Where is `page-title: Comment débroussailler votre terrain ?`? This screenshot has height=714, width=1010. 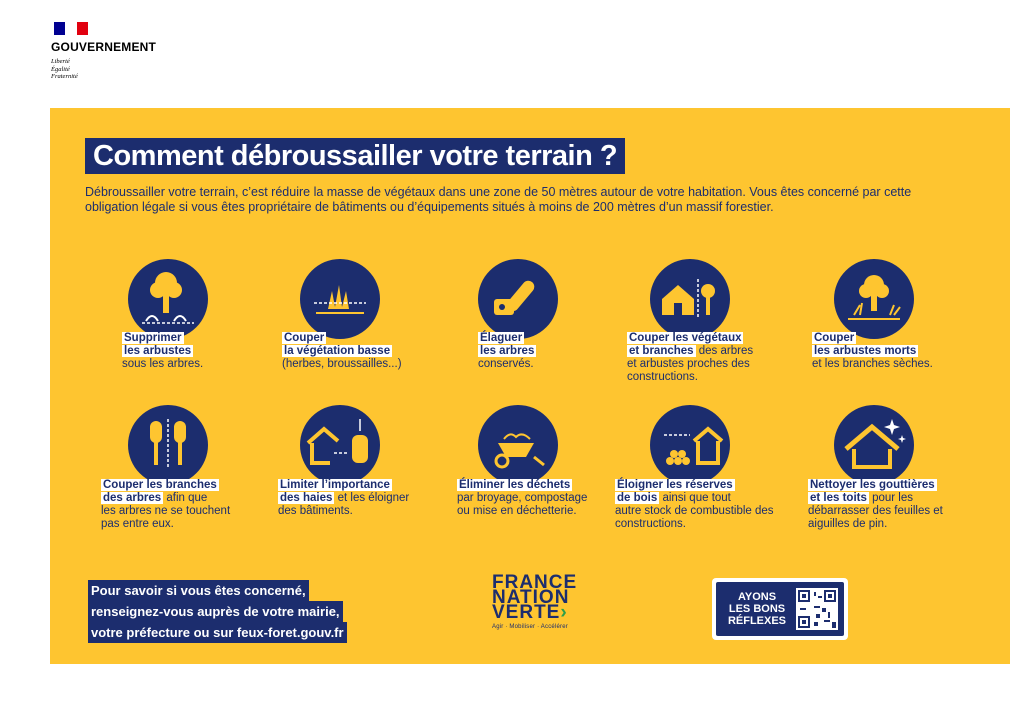
page-title: Comment débroussailler votre terrain ? is located at coordinates (355, 156).